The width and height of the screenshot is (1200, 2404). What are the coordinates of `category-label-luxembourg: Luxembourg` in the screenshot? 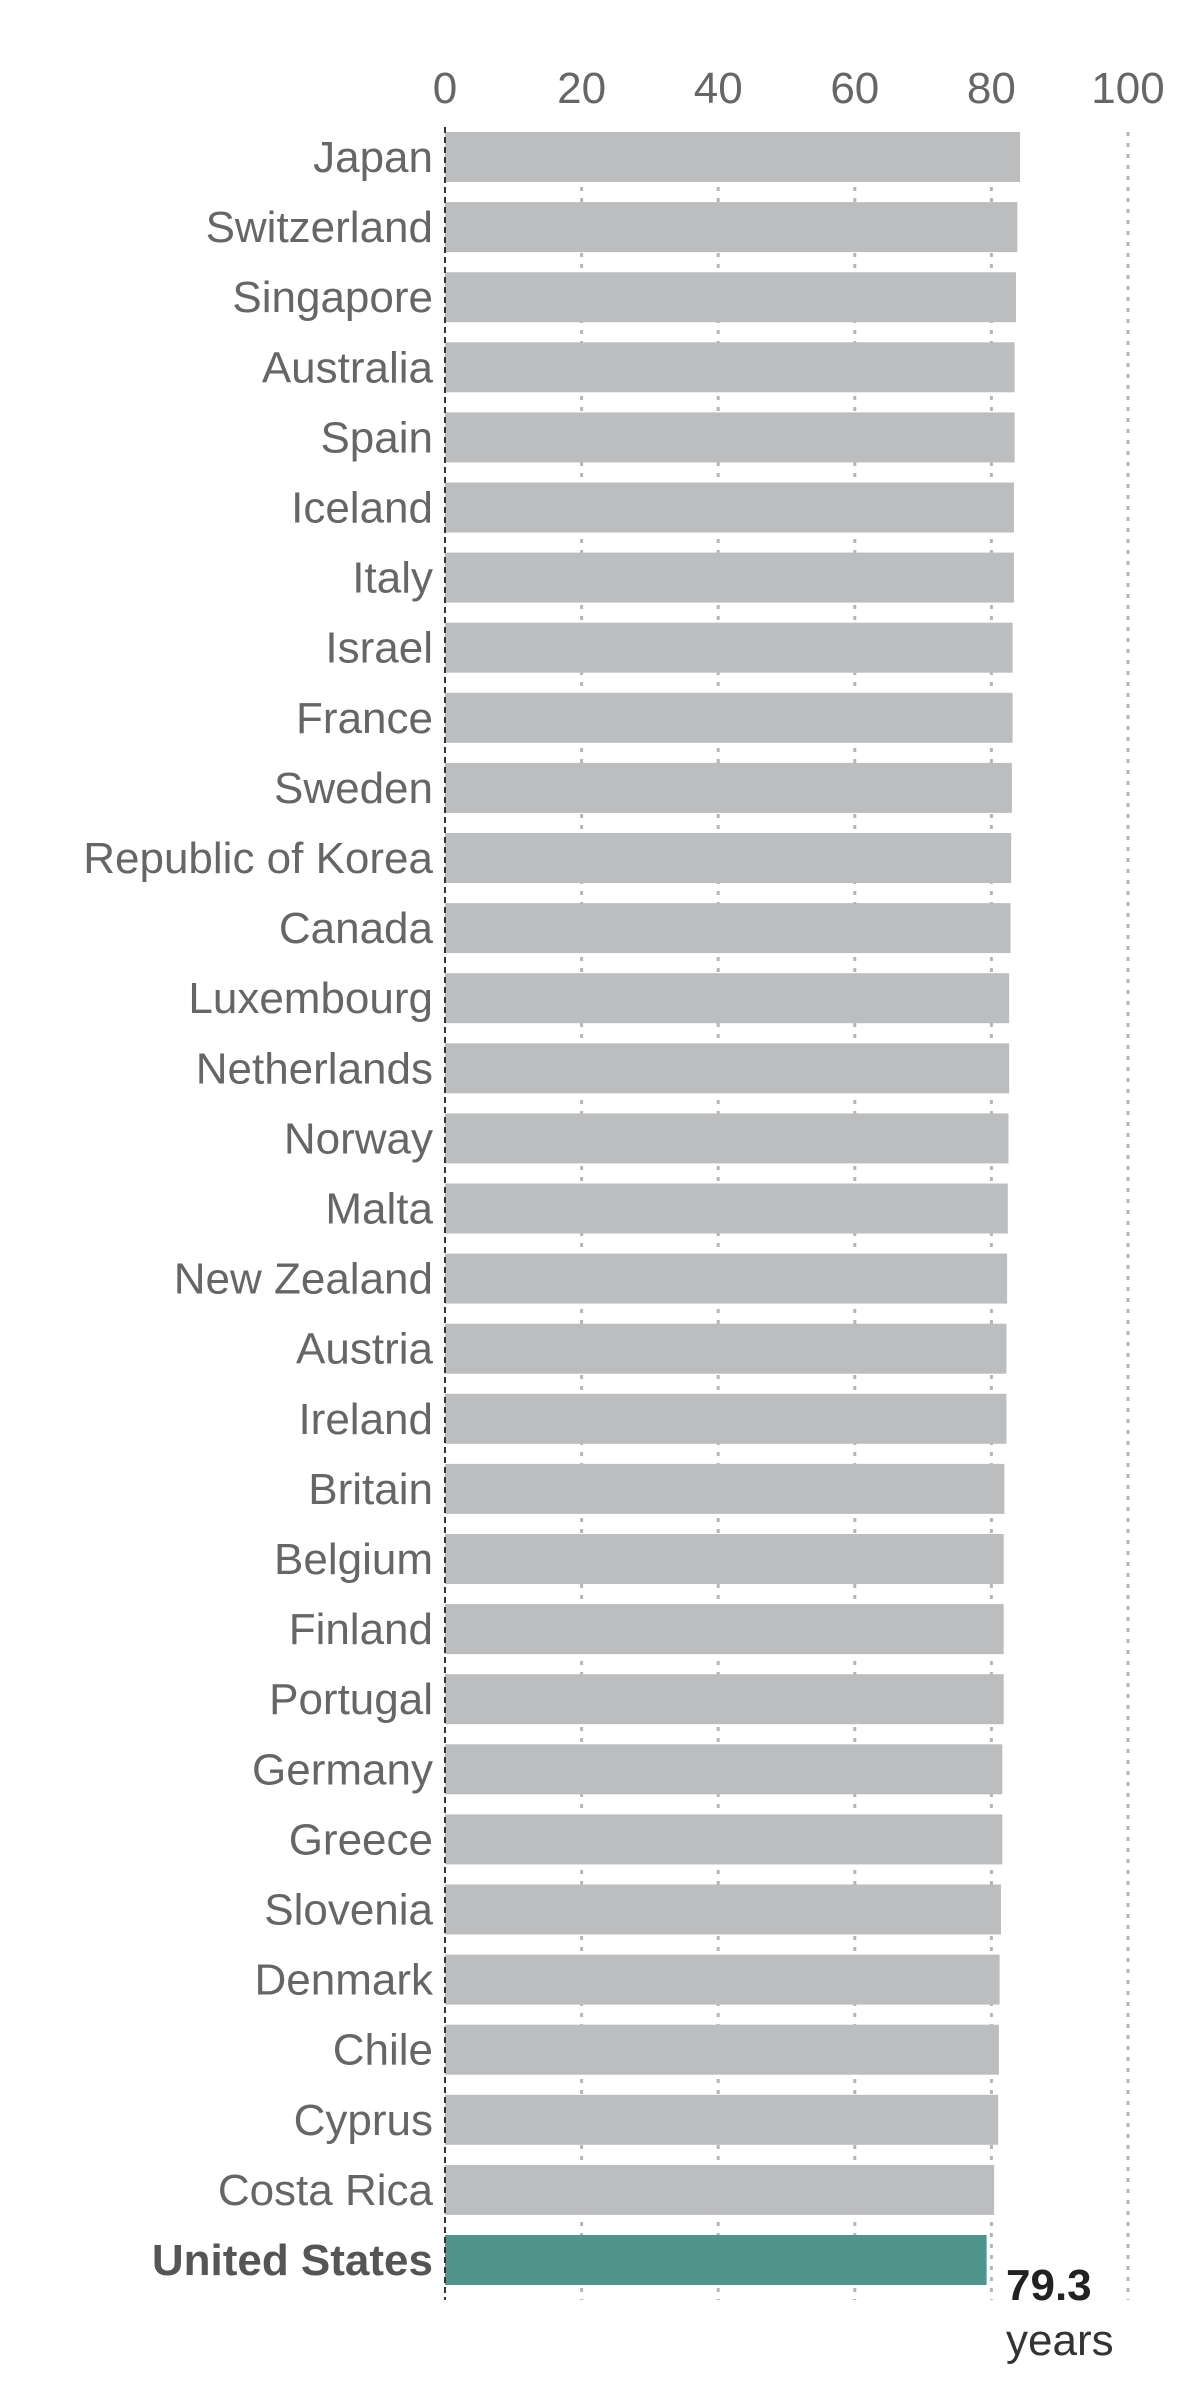 It's located at (310, 998).